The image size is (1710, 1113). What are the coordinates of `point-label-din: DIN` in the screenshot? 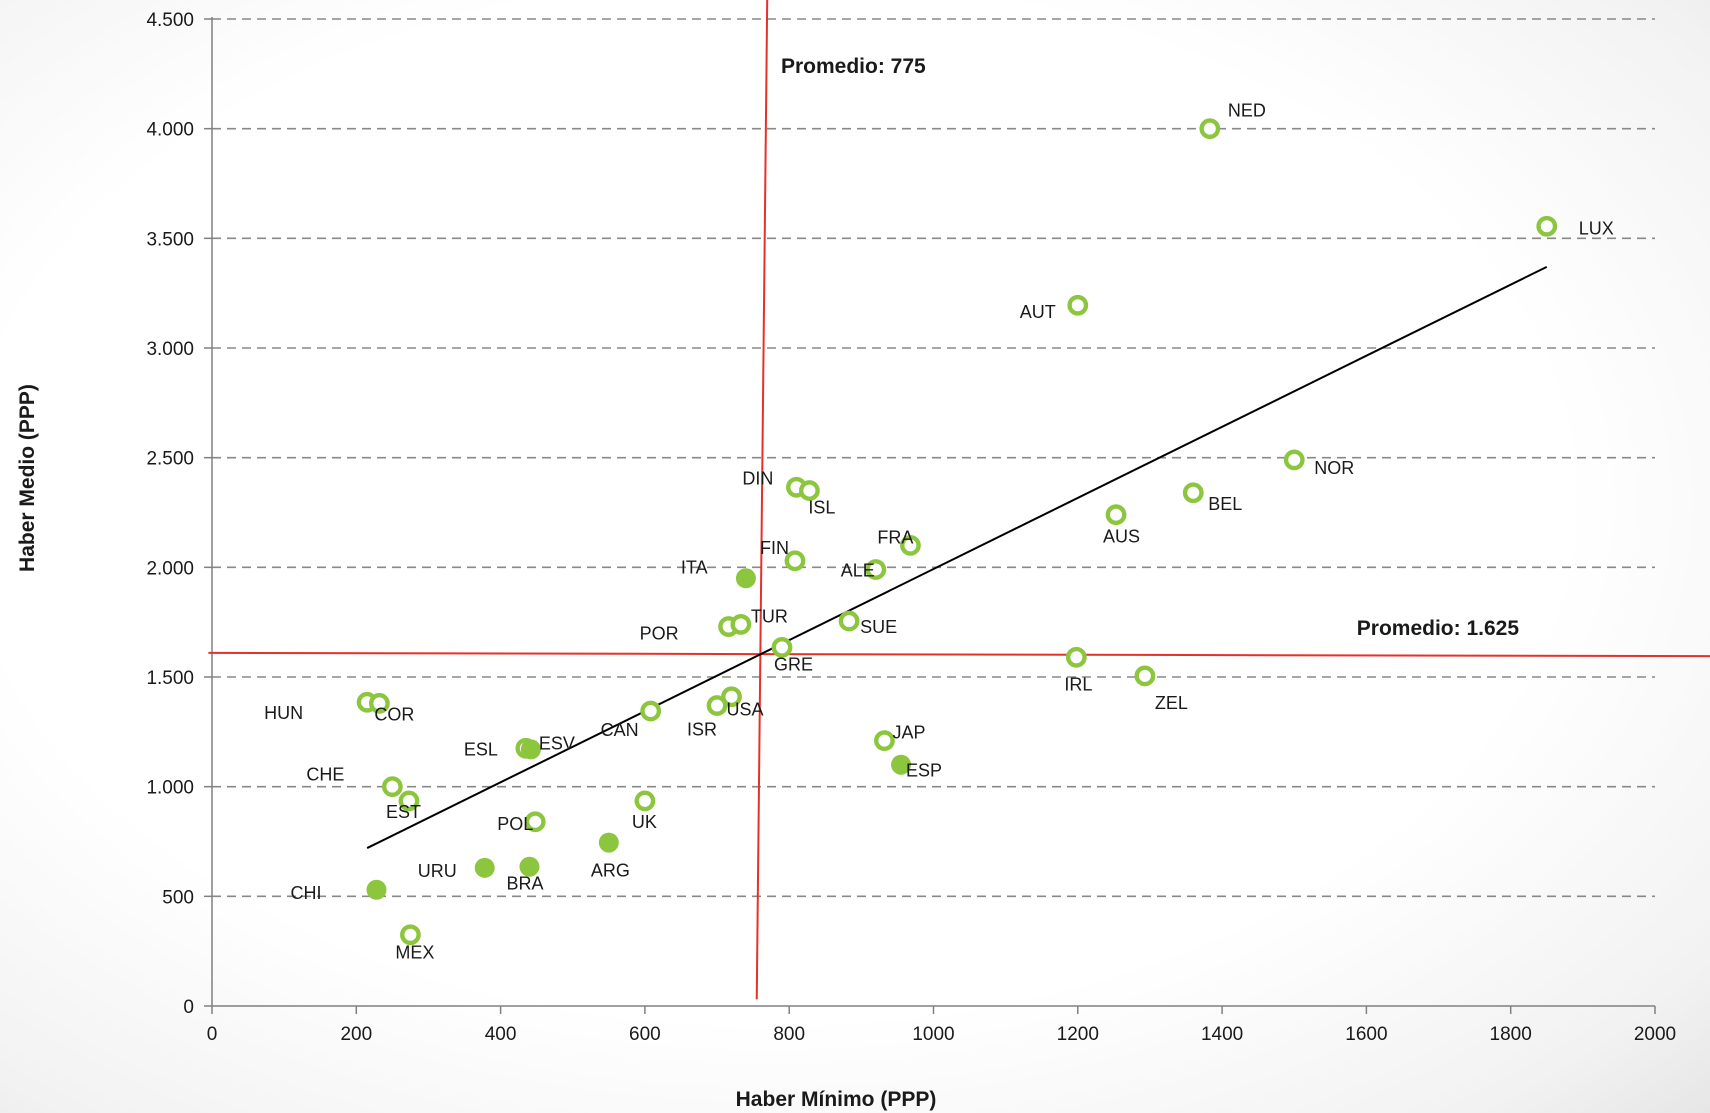 It's located at (757, 478).